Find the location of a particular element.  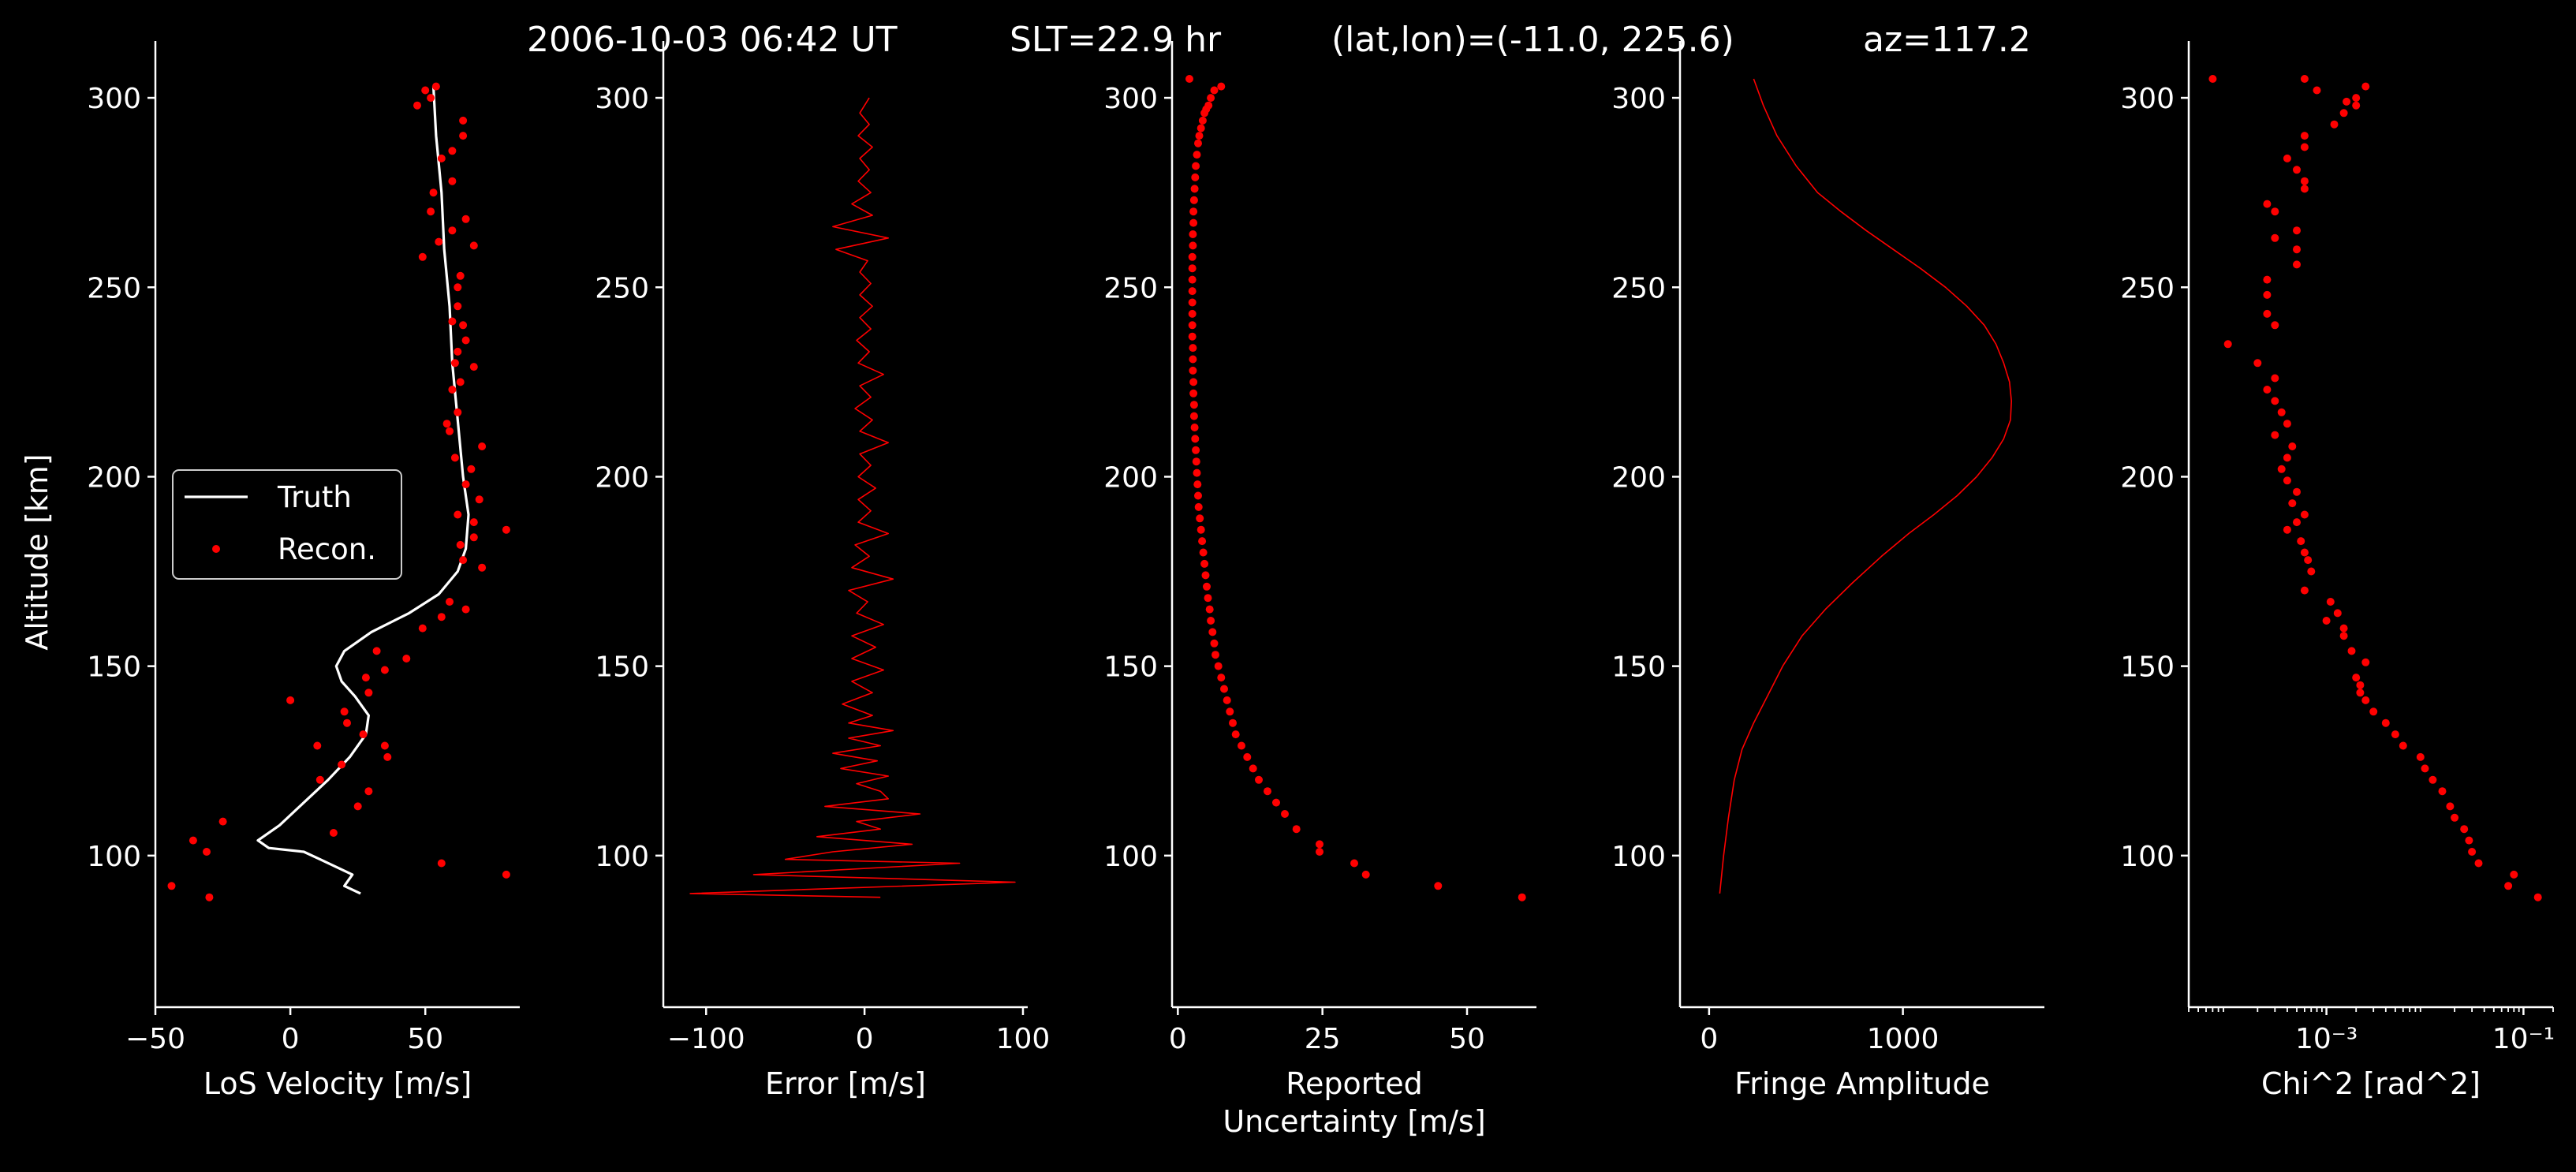

uncertainty-ytick-label: 150 is located at coordinates (1130, 668).